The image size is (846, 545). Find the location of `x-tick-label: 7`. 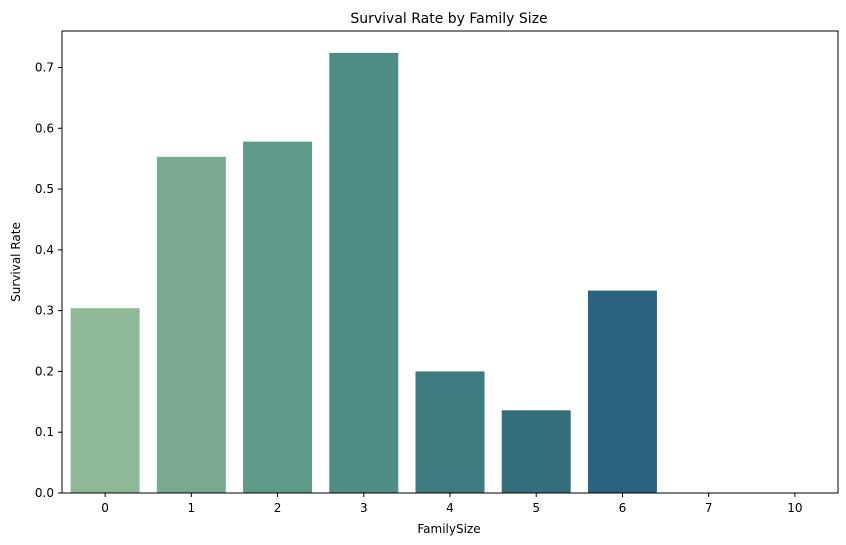

x-tick-label: 7 is located at coordinates (709, 508).